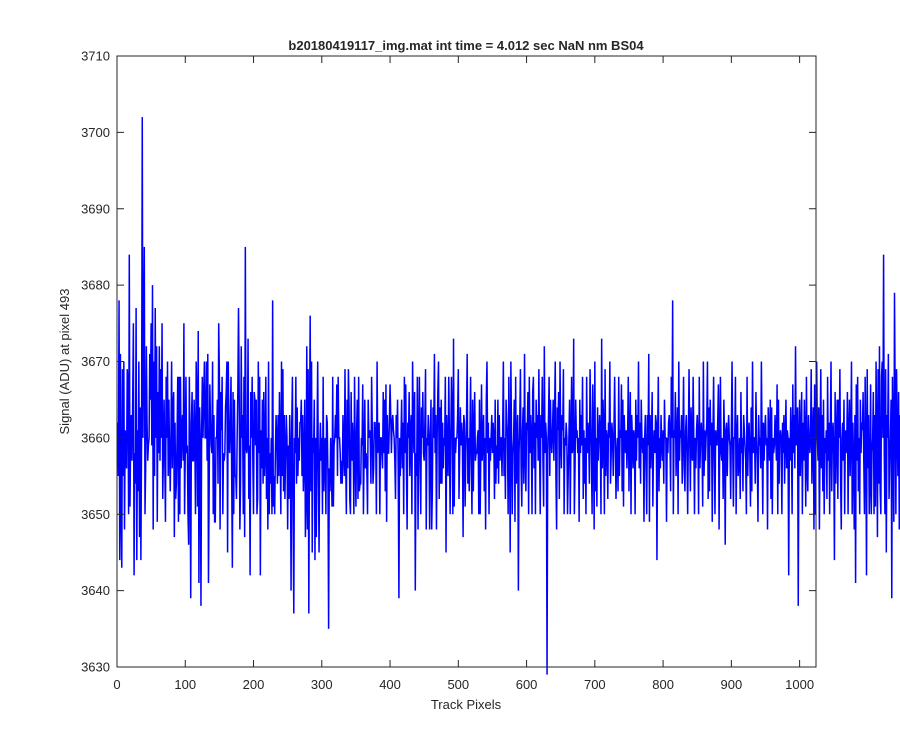 The width and height of the screenshot is (900, 750). I want to click on y-tick-label: 3690, so click(95, 208).